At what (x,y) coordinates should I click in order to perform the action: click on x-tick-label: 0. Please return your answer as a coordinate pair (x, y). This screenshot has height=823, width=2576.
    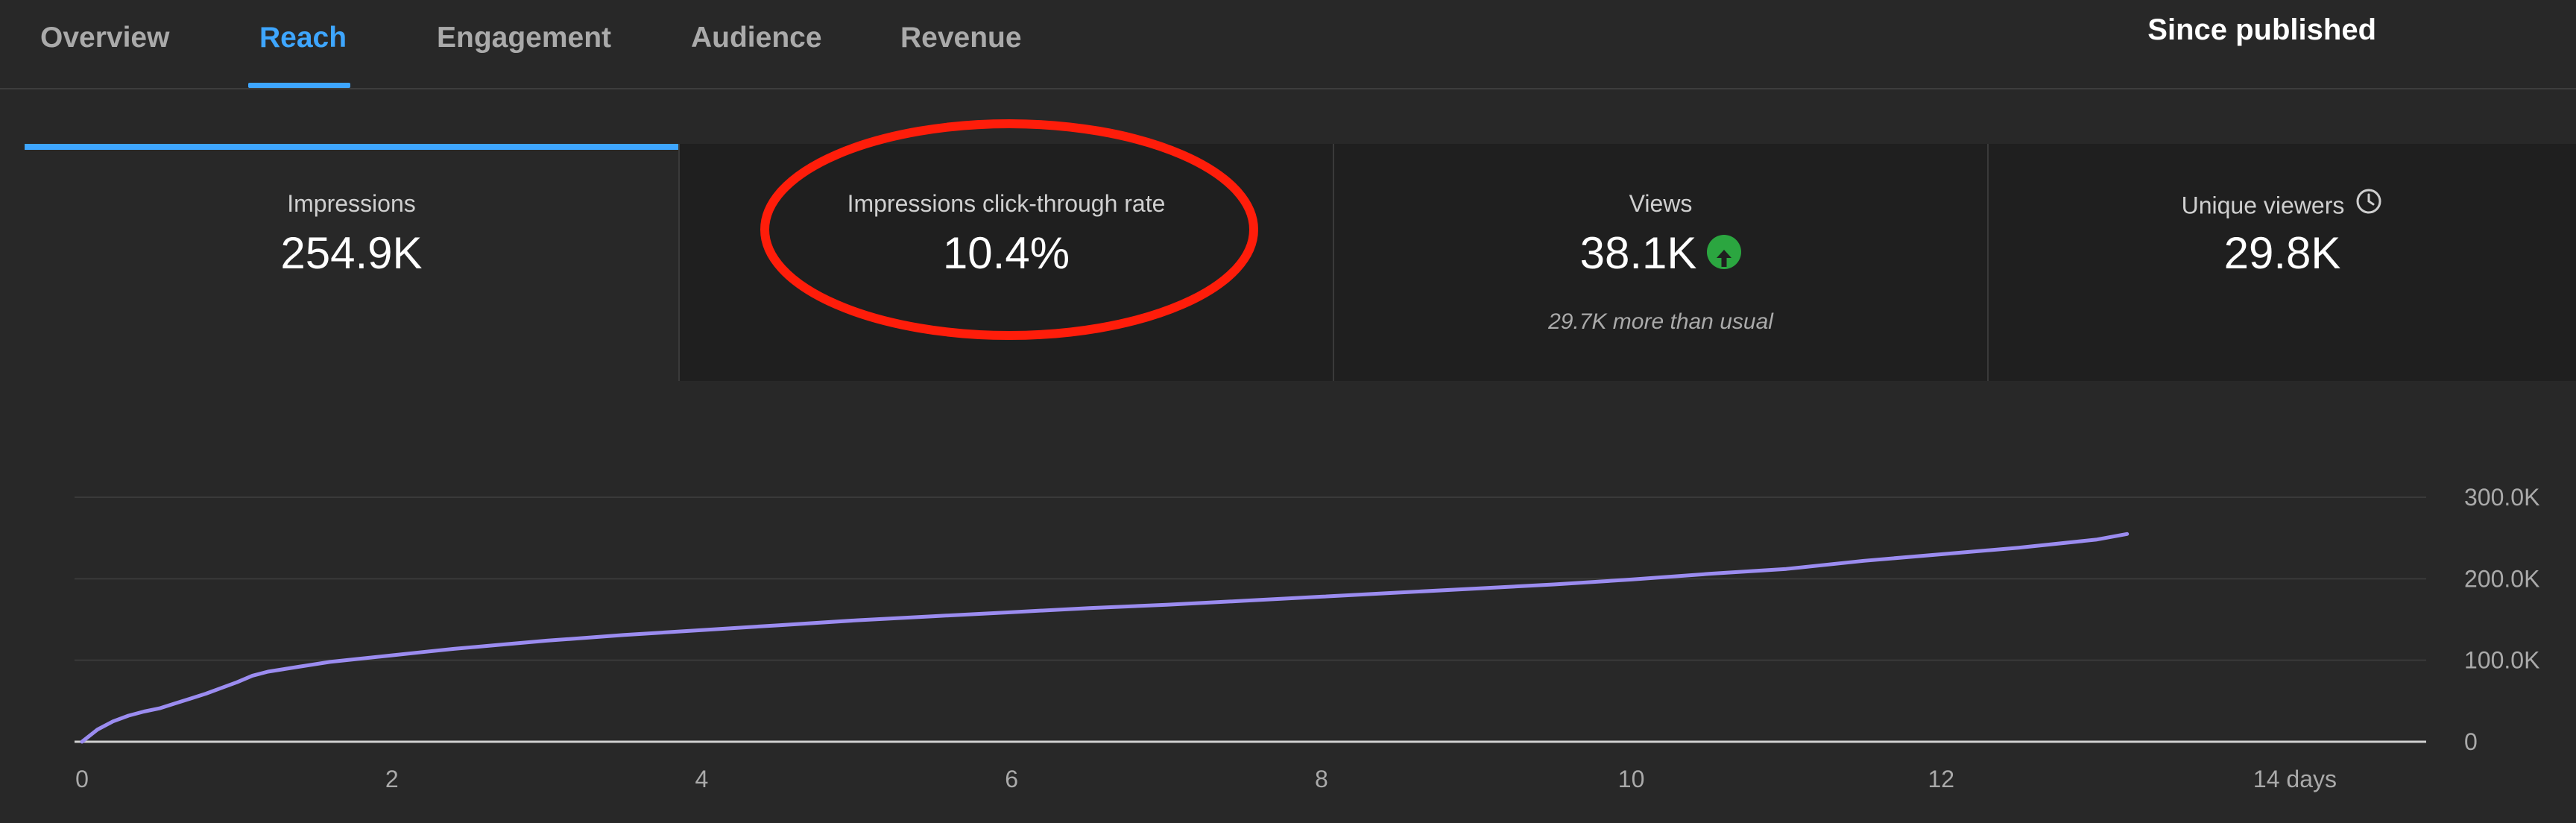
    Looking at the image, I should click on (82, 779).